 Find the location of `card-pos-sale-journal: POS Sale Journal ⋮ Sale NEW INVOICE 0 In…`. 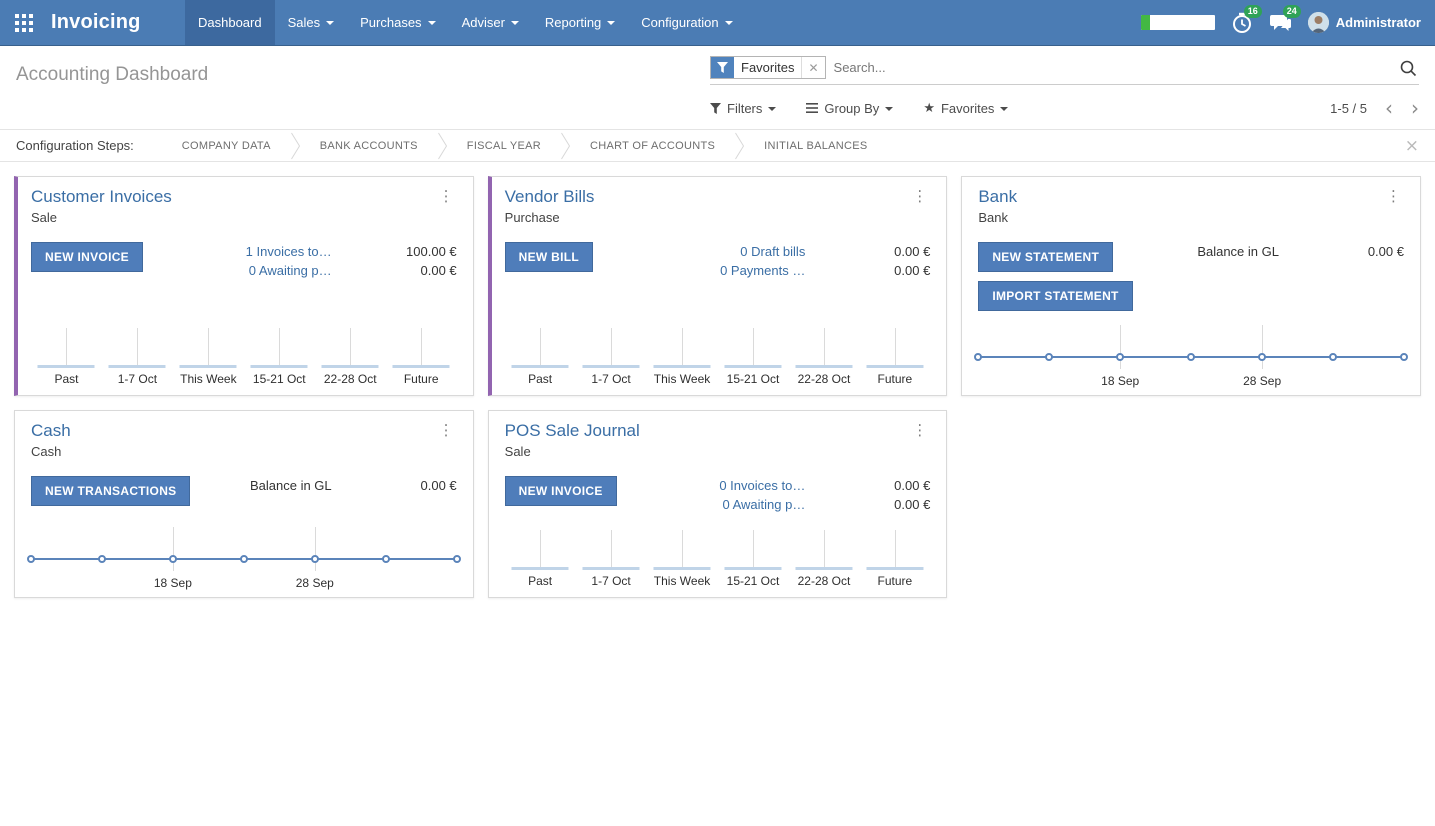

card-pos-sale-journal: POS Sale Journal ⋮ Sale NEW INVOICE 0 In… is located at coordinates (717, 504).